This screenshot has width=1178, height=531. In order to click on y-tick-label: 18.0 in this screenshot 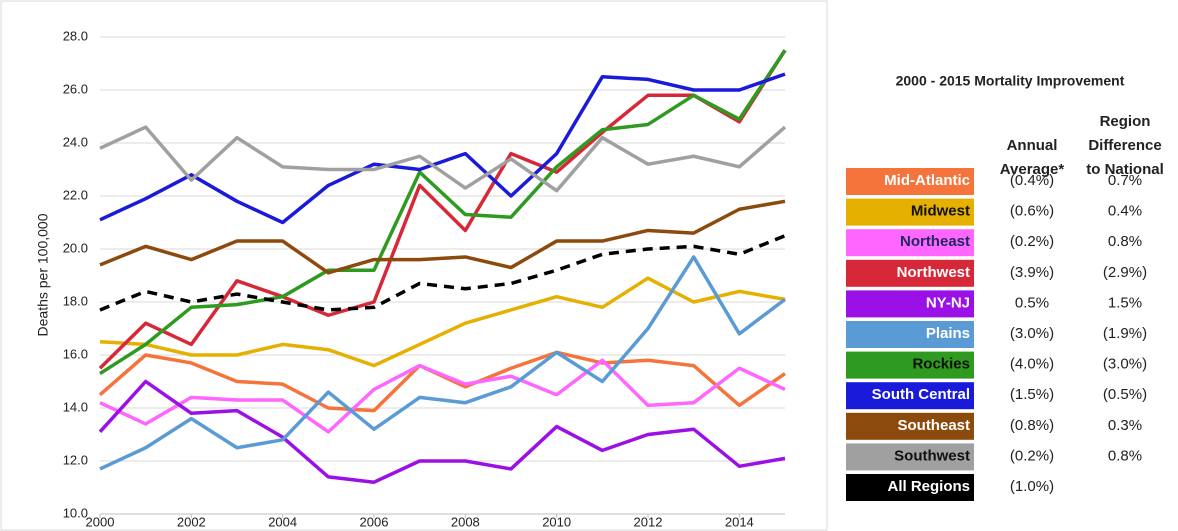, I will do `click(75, 300)`.